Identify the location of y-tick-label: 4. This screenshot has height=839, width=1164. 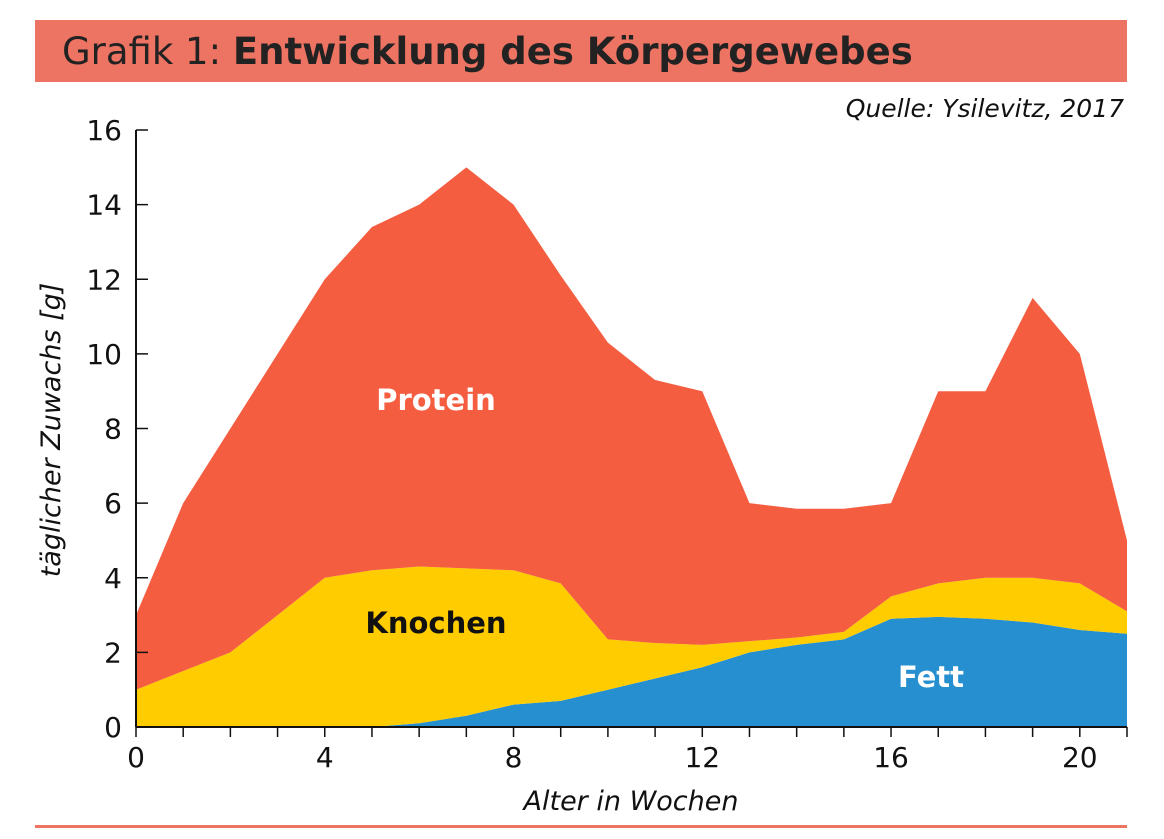
(113, 578).